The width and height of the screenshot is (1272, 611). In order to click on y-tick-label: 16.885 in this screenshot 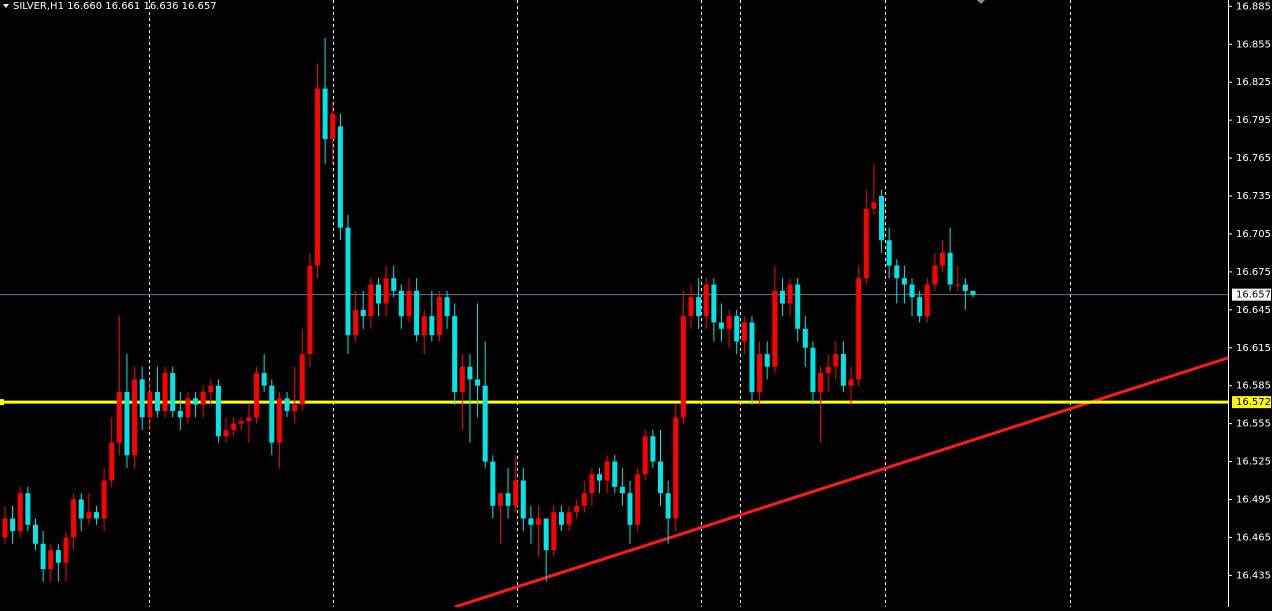, I will do `click(1253, 6)`.